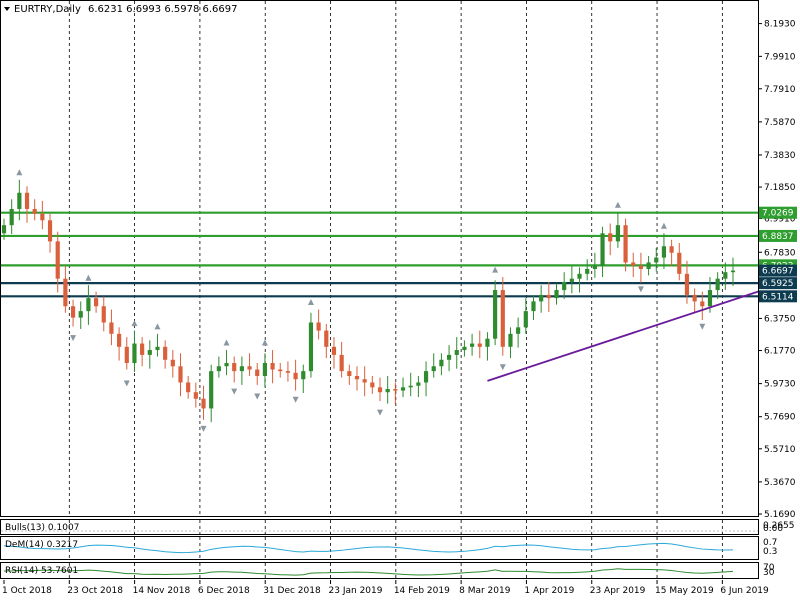  I want to click on ohlc-readout: 6.6231 6.6993 6.5978 6.6697, so click(163, 9).